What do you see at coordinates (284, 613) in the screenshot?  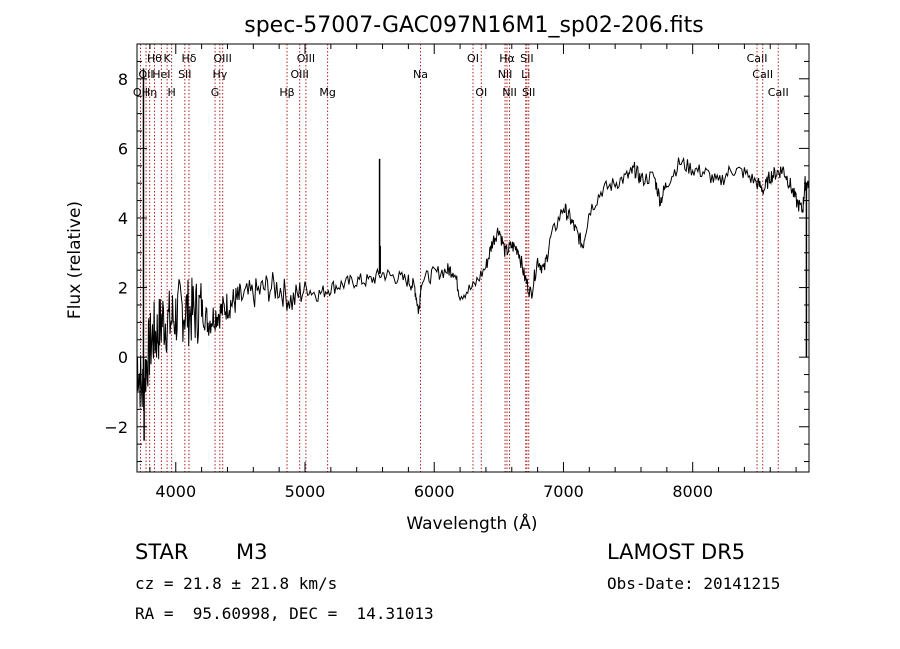 I see `coordinates: RA = 95.60998, DEC = 14.31013` at bounding box center [284, 613].